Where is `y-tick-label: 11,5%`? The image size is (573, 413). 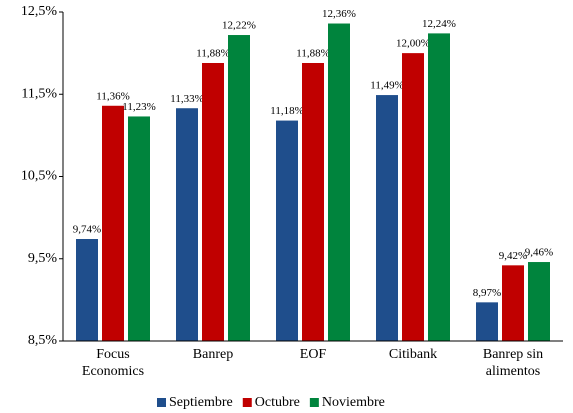 y-tick-label: 11,5% is located at coordinates (39, 93).